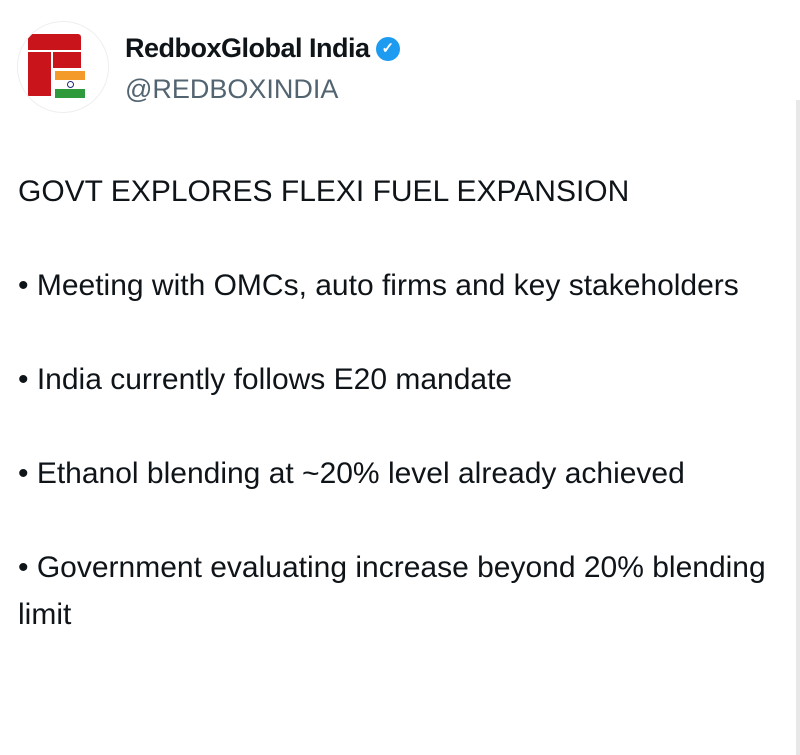  What do you see at coordinates (70, 75) in the screenshot?
I see `flag-saffron` at bounding box center [70, 75].